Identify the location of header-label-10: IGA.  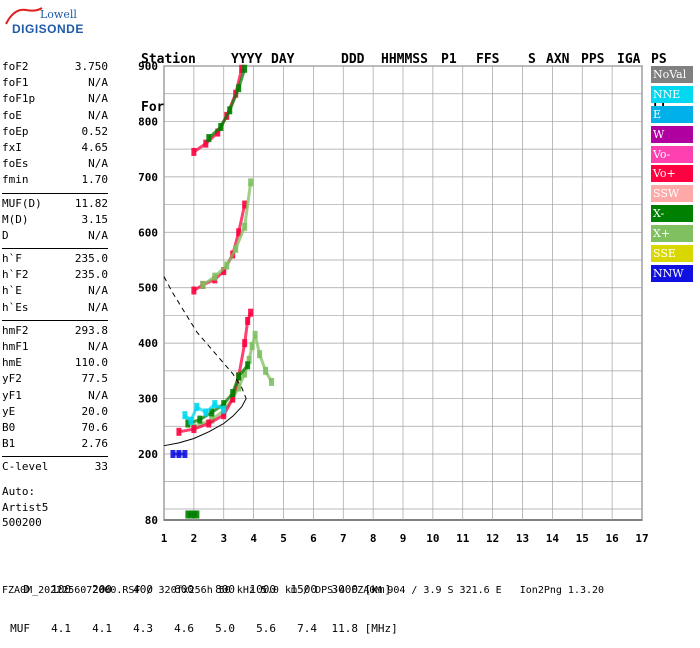
(629, 59).